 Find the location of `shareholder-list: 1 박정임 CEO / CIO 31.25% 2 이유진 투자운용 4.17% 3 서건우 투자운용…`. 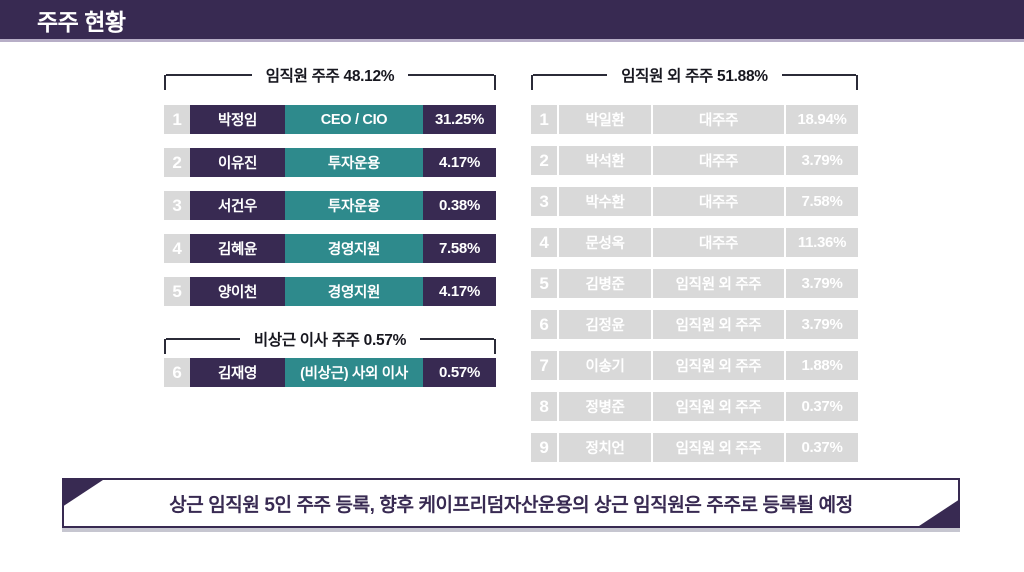

shareholder-list: 1 박정임 CEO / CIO 31.25% 2 이유진 투자운용 4.17% 3 서건우 투자운용… is located at coordinates (330, 205).